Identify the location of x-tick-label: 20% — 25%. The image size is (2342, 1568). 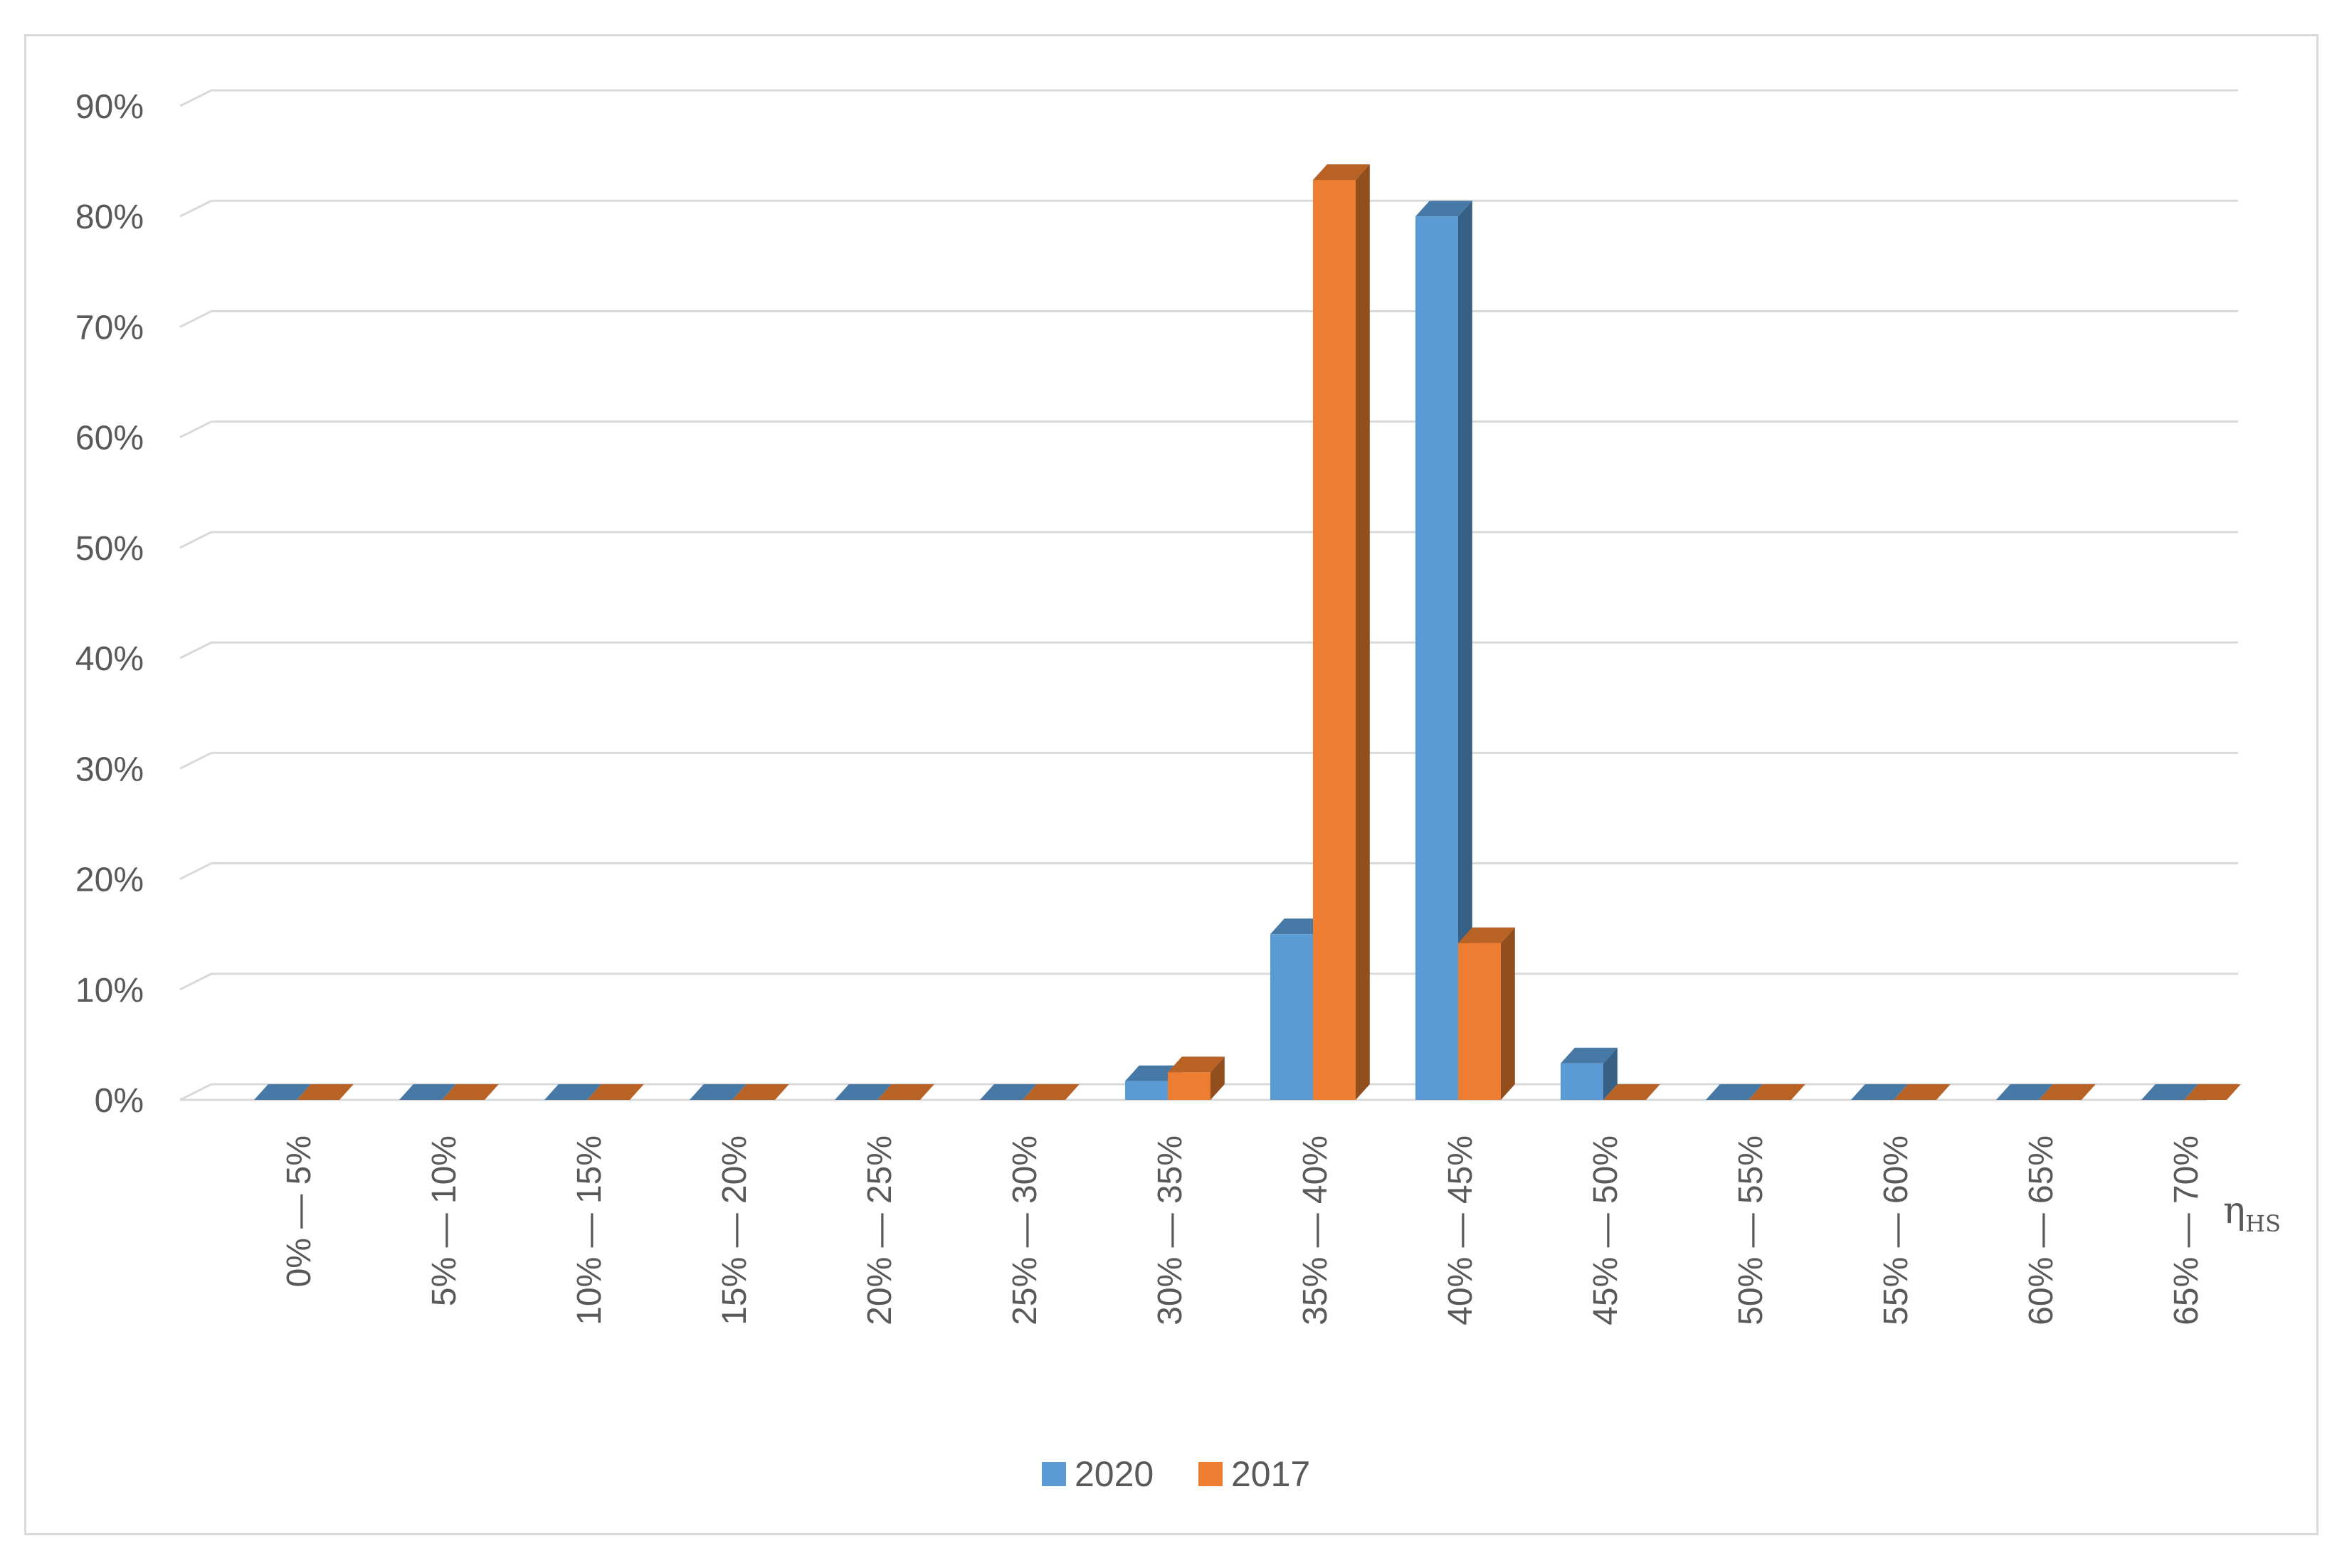
(880, 1230).